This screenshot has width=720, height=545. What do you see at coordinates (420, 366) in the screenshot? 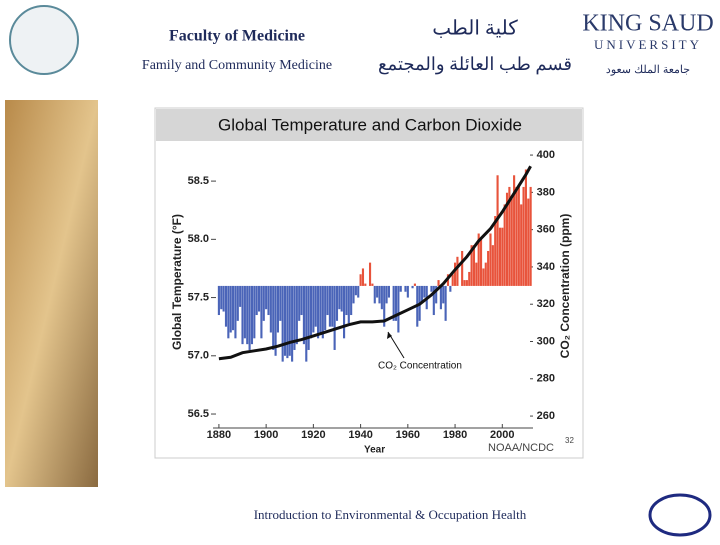
I see `annotation: CO₂ Concentration` at bounding box center [420, 366].